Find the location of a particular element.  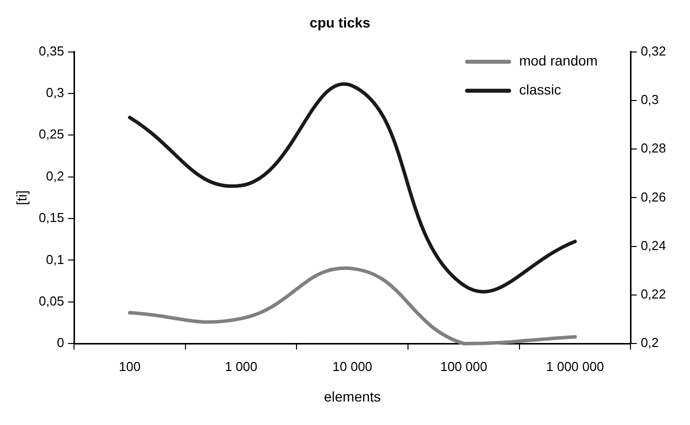

x-tick-label: 100 000 is located at coordinates (464, 366).